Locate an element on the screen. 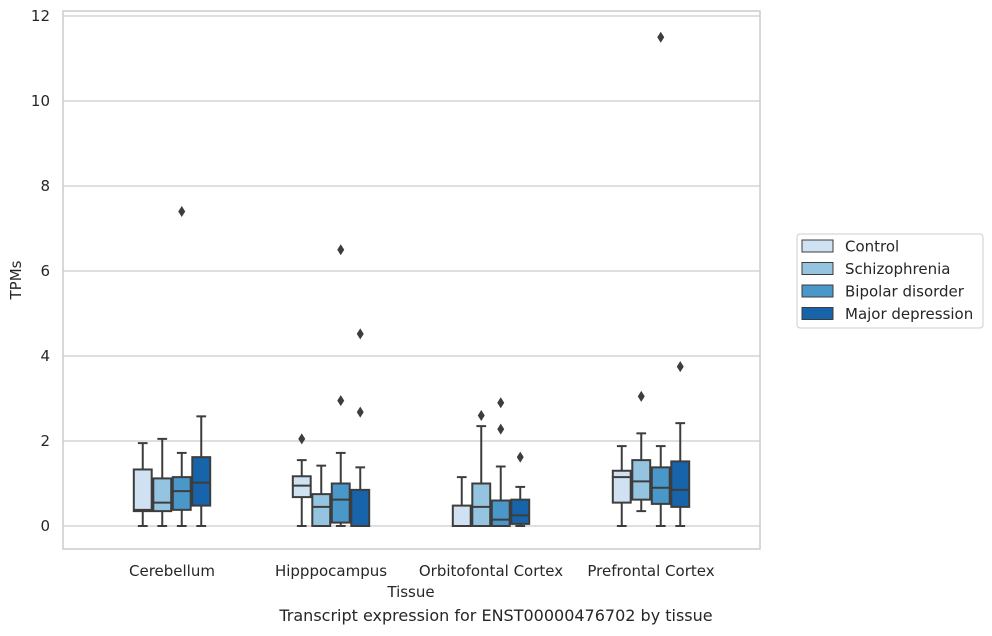 This screenshot has height=636, width=992. x-tick-label: Hipppocampus is located at coordinates (331, 571).